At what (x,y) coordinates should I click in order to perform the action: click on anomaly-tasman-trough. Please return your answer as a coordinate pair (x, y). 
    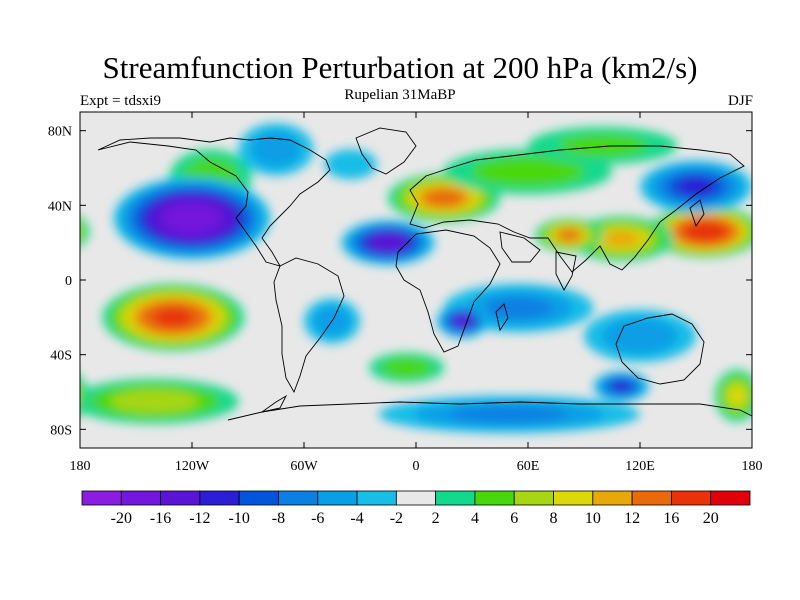
    Looking at the image, I should click on (621, 386).